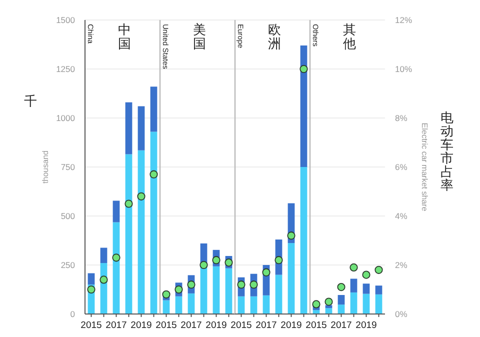 This screenshot has height=337, width=480. What do you see at coordinates (424, 167) in the screenshot?
I see `y2-axis-title: Electric car market share` at bounding box center [424, 167].